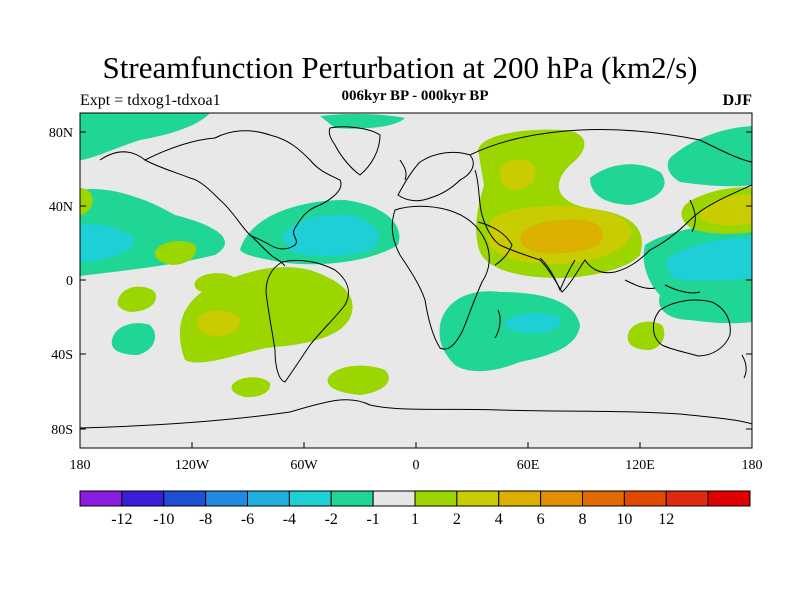 Image resolution: width=800 pixels, height=600 pixels. Describe the element at coordinates (415, 519) in the screenshot. I see `colorbar-label: 1` at that location.